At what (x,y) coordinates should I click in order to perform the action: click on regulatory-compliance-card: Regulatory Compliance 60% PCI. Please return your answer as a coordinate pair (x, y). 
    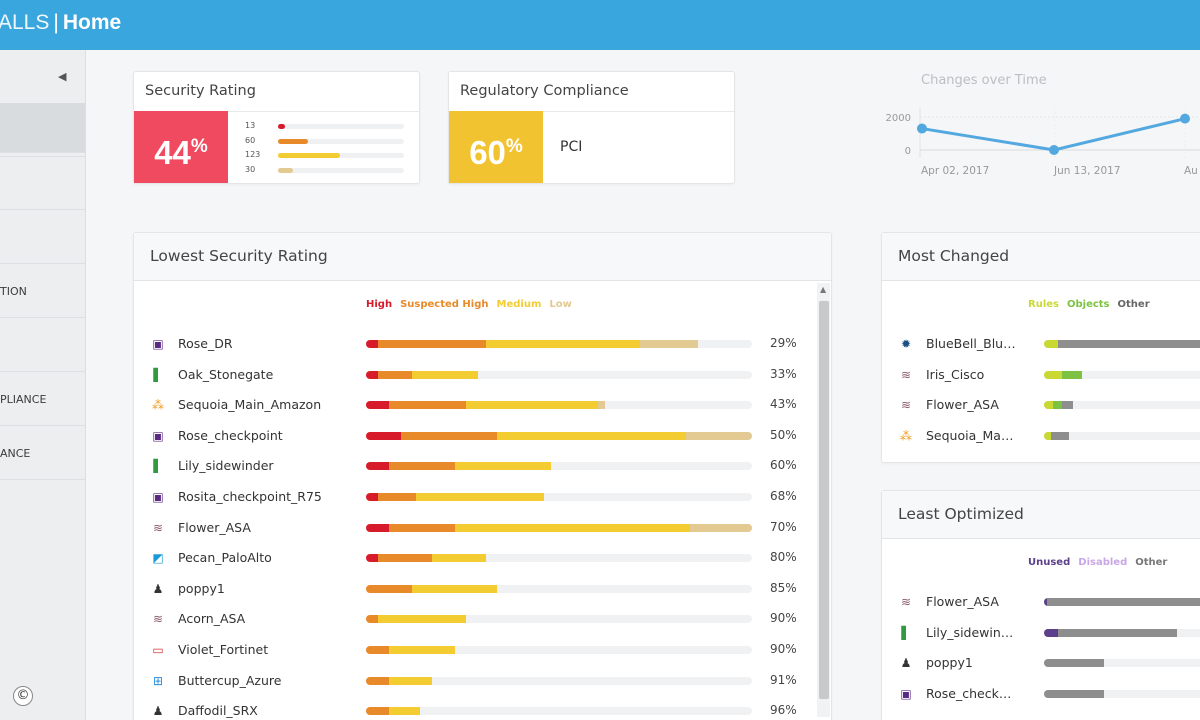
    Looking at the image, I should click on (591, 127).